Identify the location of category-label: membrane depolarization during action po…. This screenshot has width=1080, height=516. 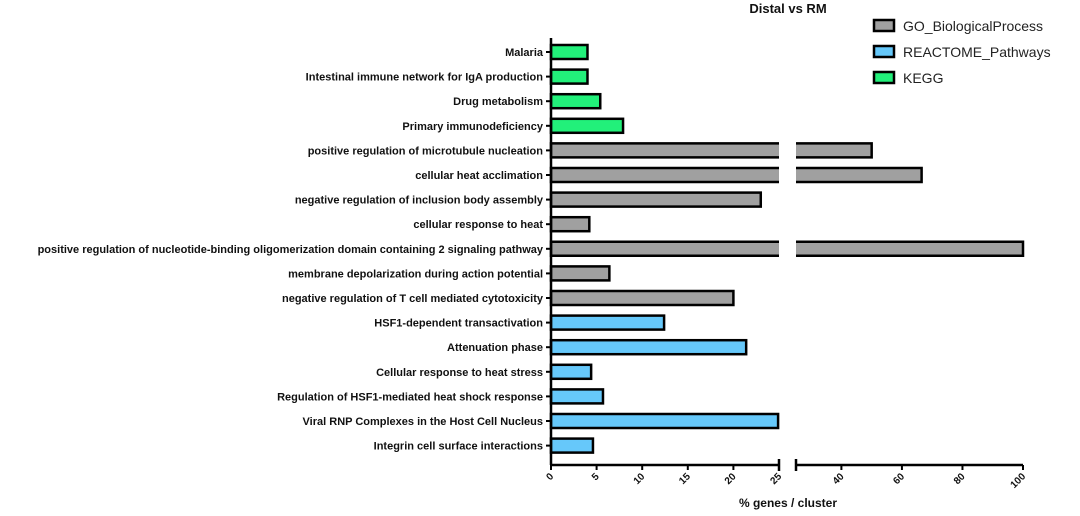
(415, 274).